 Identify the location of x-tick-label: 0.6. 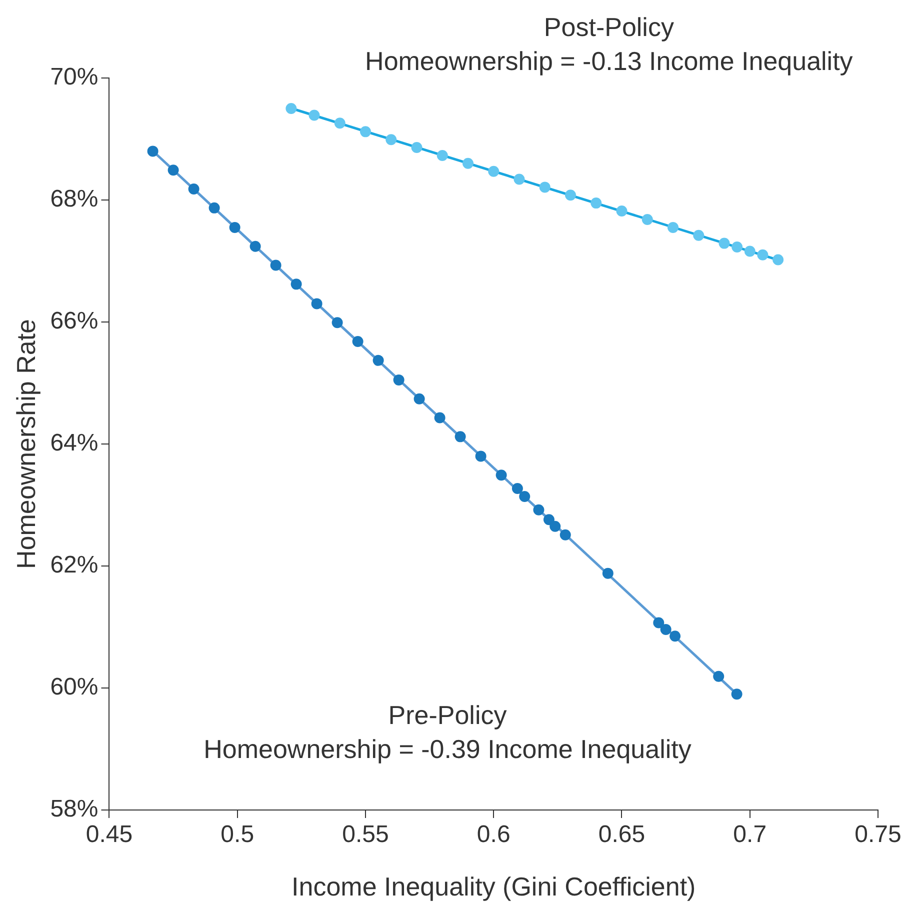
(493, 834).